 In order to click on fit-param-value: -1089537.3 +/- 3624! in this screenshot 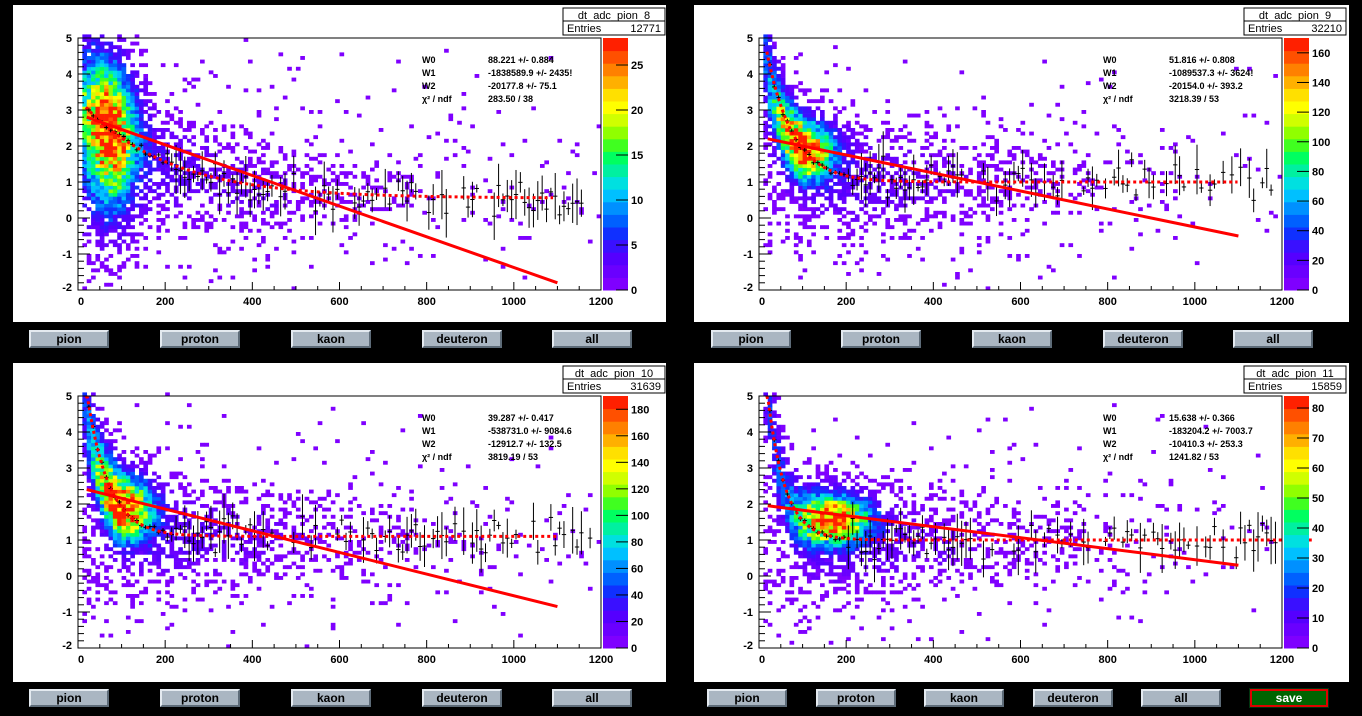, I will do `click(1211, 73)`.